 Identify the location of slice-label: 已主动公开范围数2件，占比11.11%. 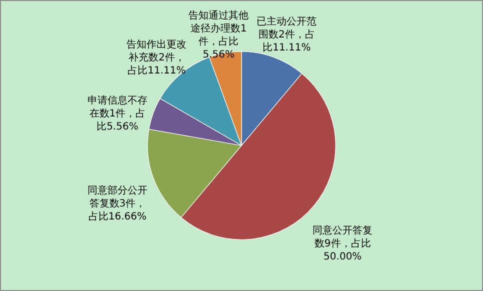
(286, 34).